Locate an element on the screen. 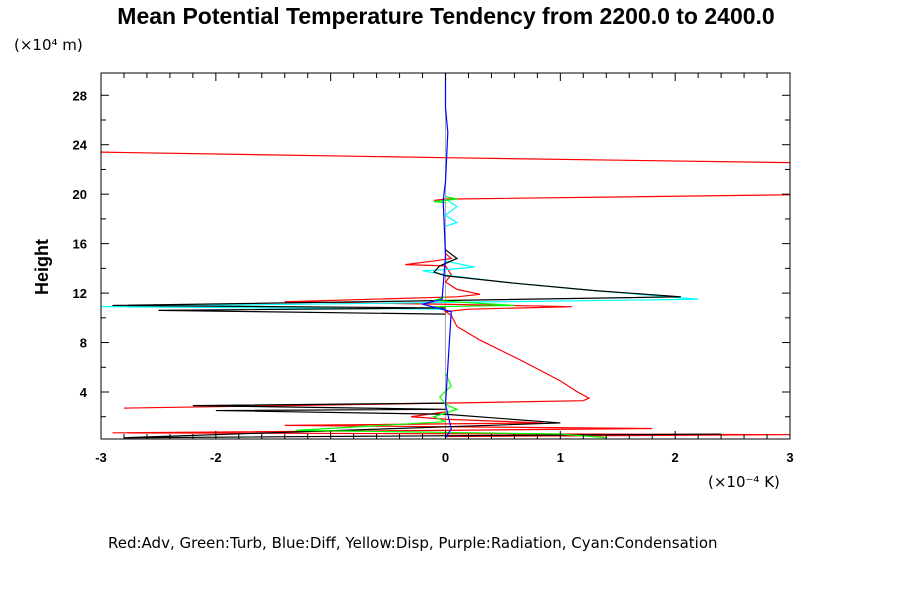  x-unit-label: (×10⁻⁴ K) is located at coordinates (744, 482).